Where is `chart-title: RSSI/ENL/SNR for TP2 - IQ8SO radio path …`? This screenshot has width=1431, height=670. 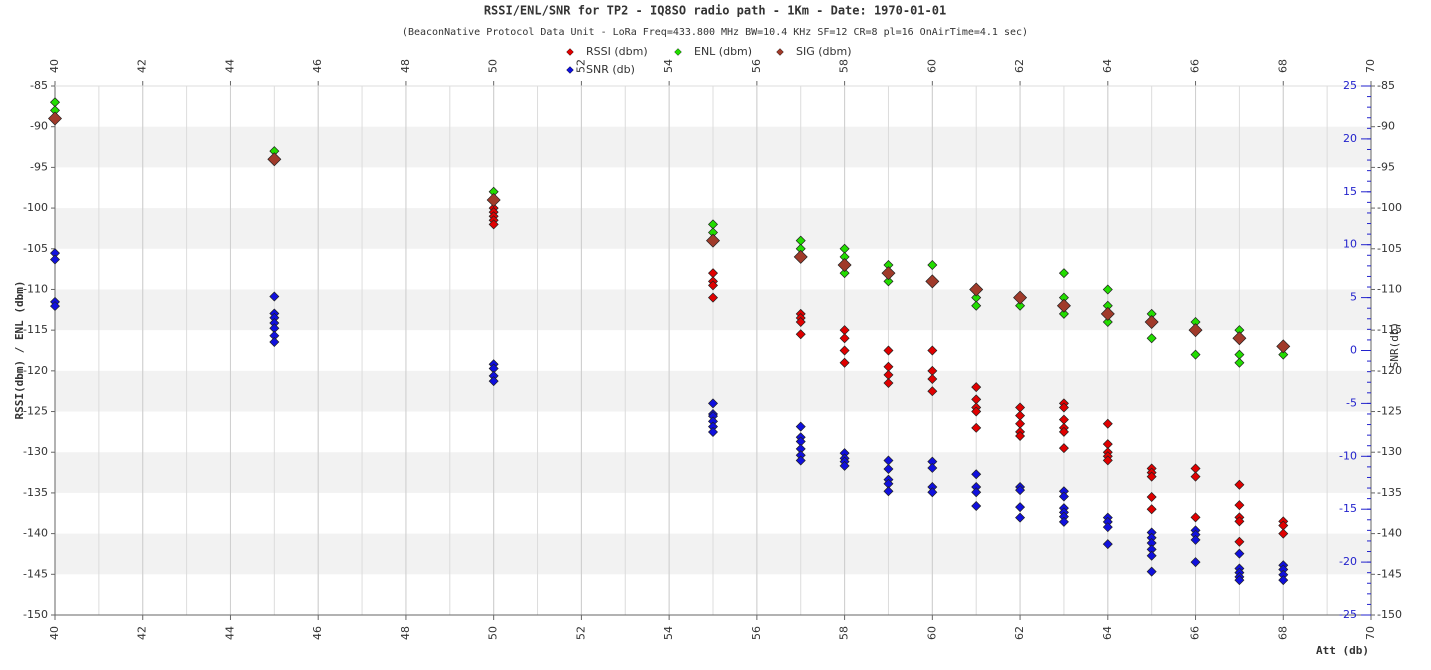 chart-title: RSSI/ENL/SNR for TP2 - IQ8SO radio path … is located at coordinates (715, 11).